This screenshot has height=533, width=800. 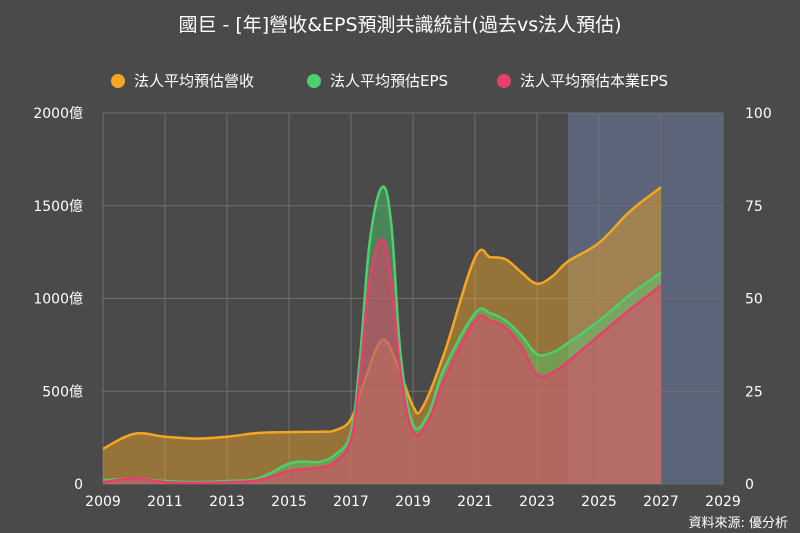 I want to click on x-tick-label: 2019, so click(x=413, y=502).